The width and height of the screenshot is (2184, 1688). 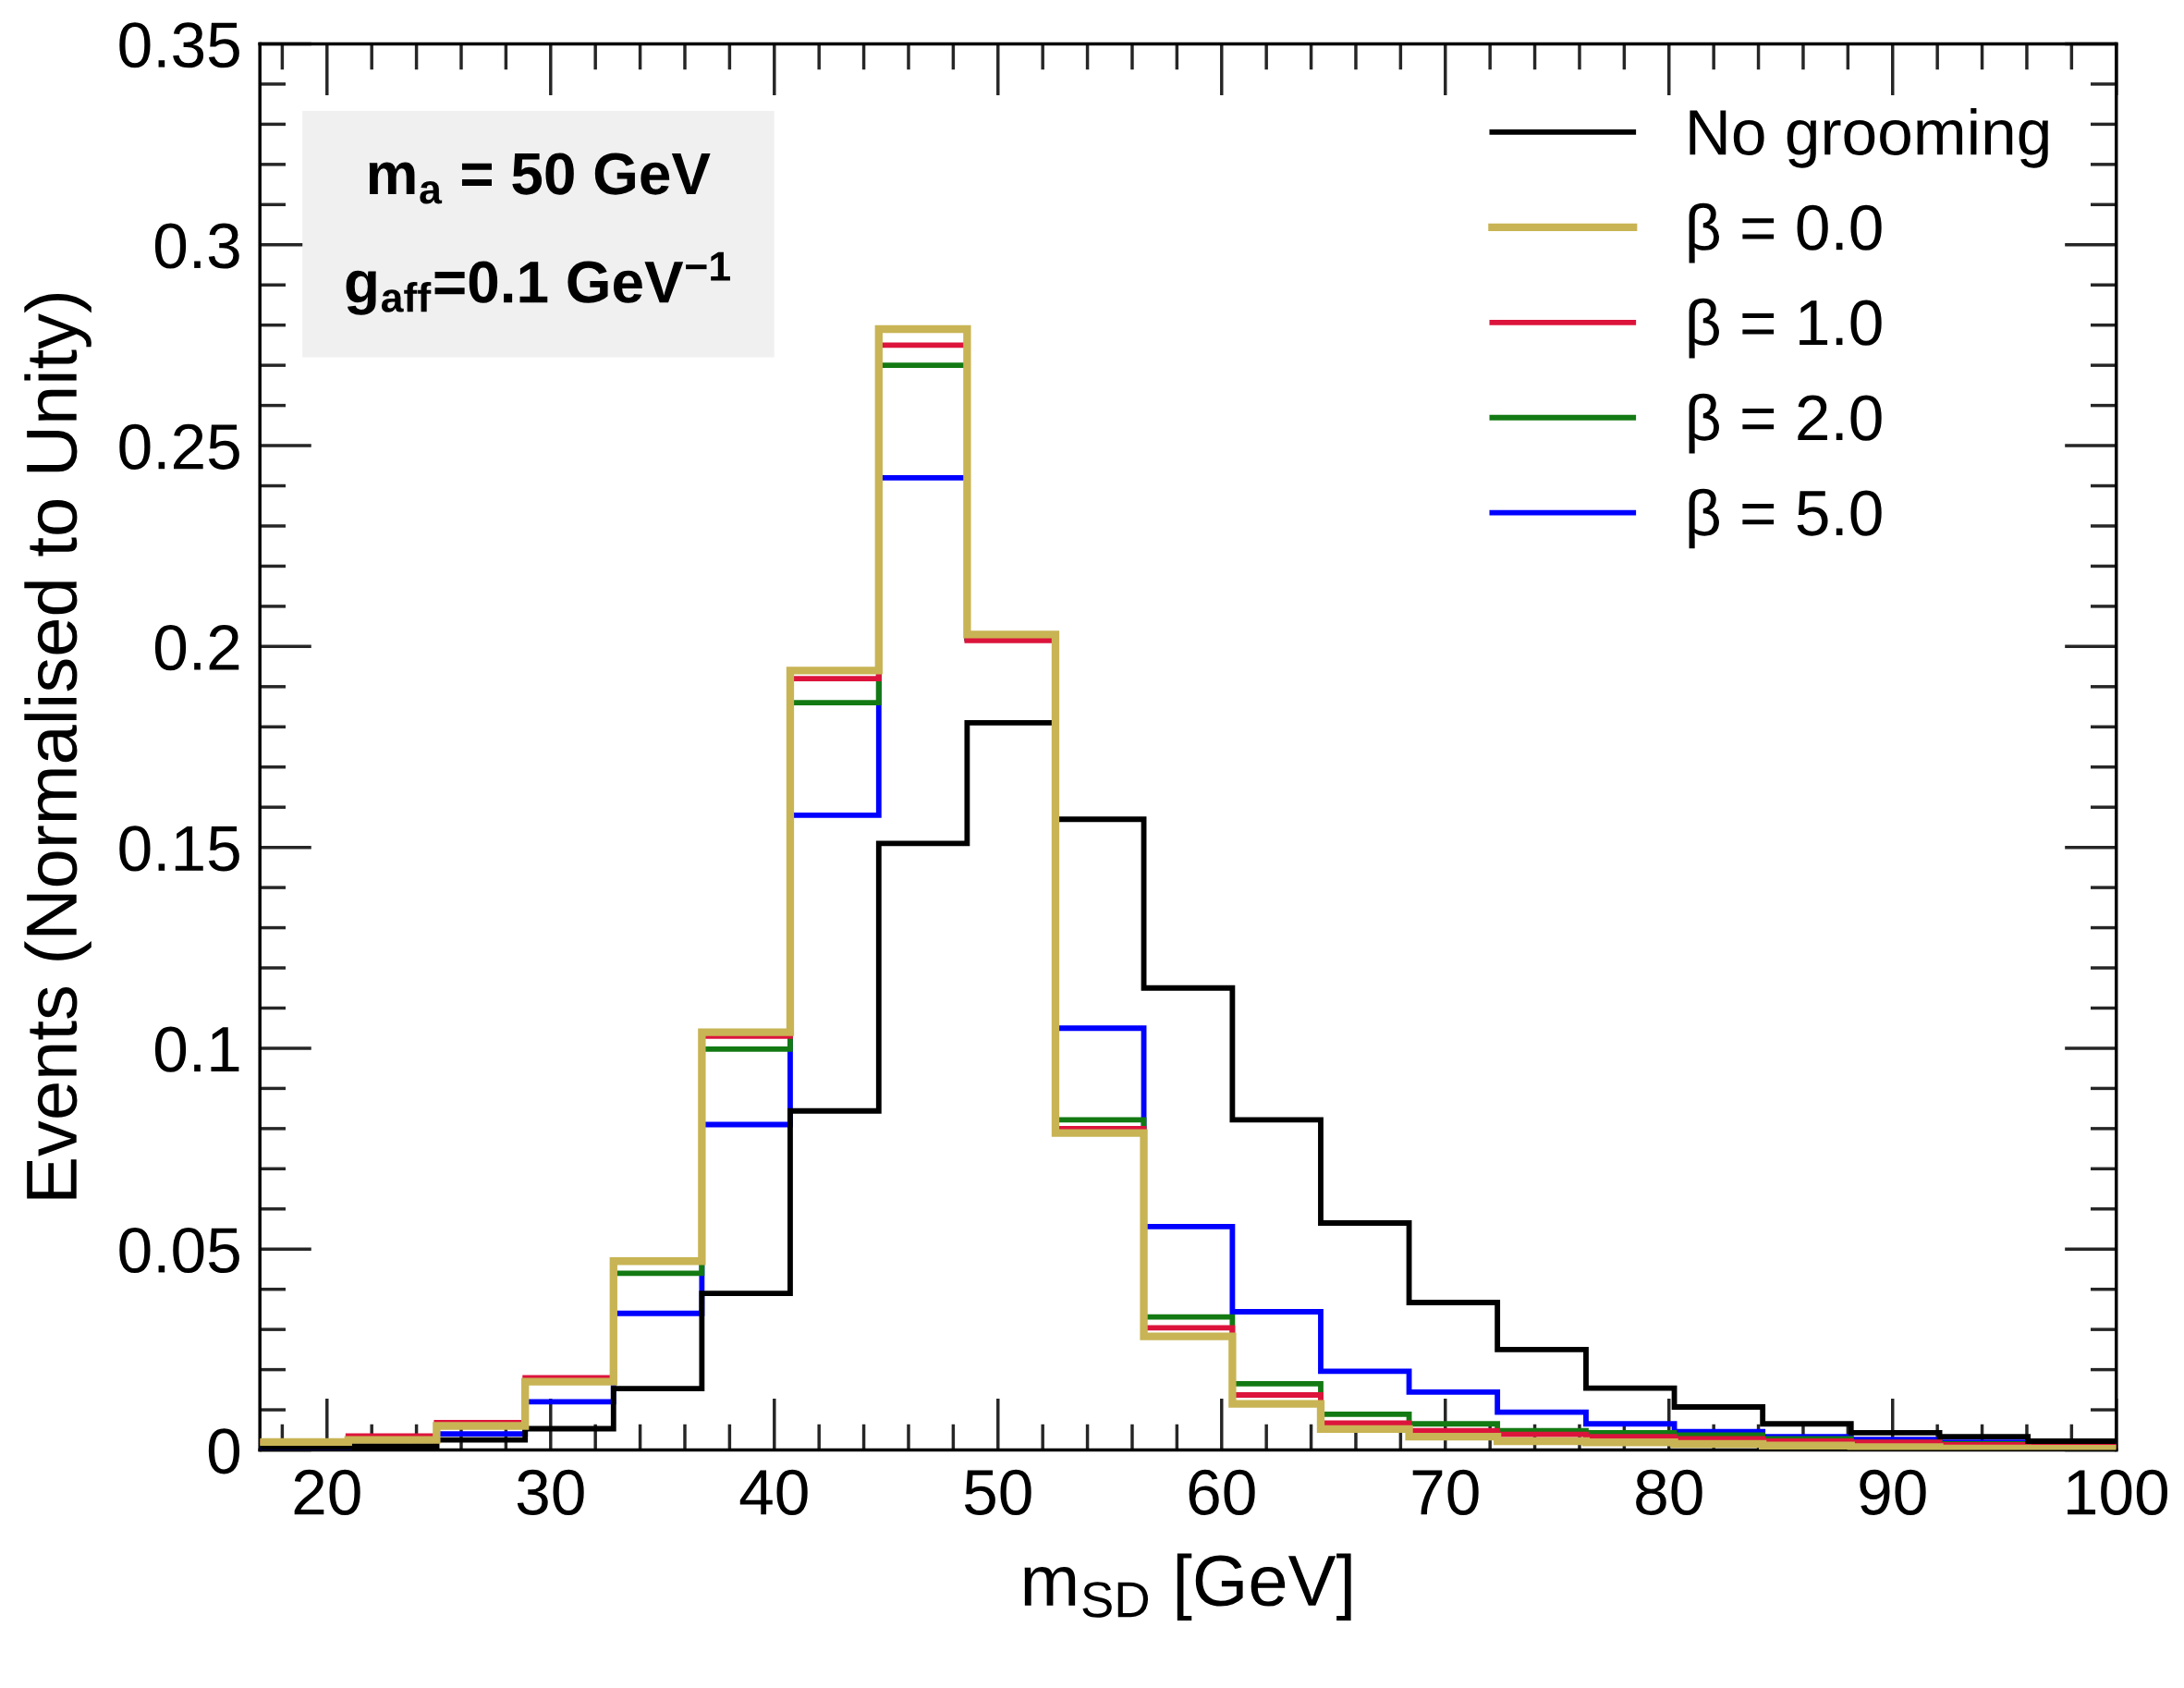 I want to click on legend-label: No grooming, so click(x=1869, y=138).